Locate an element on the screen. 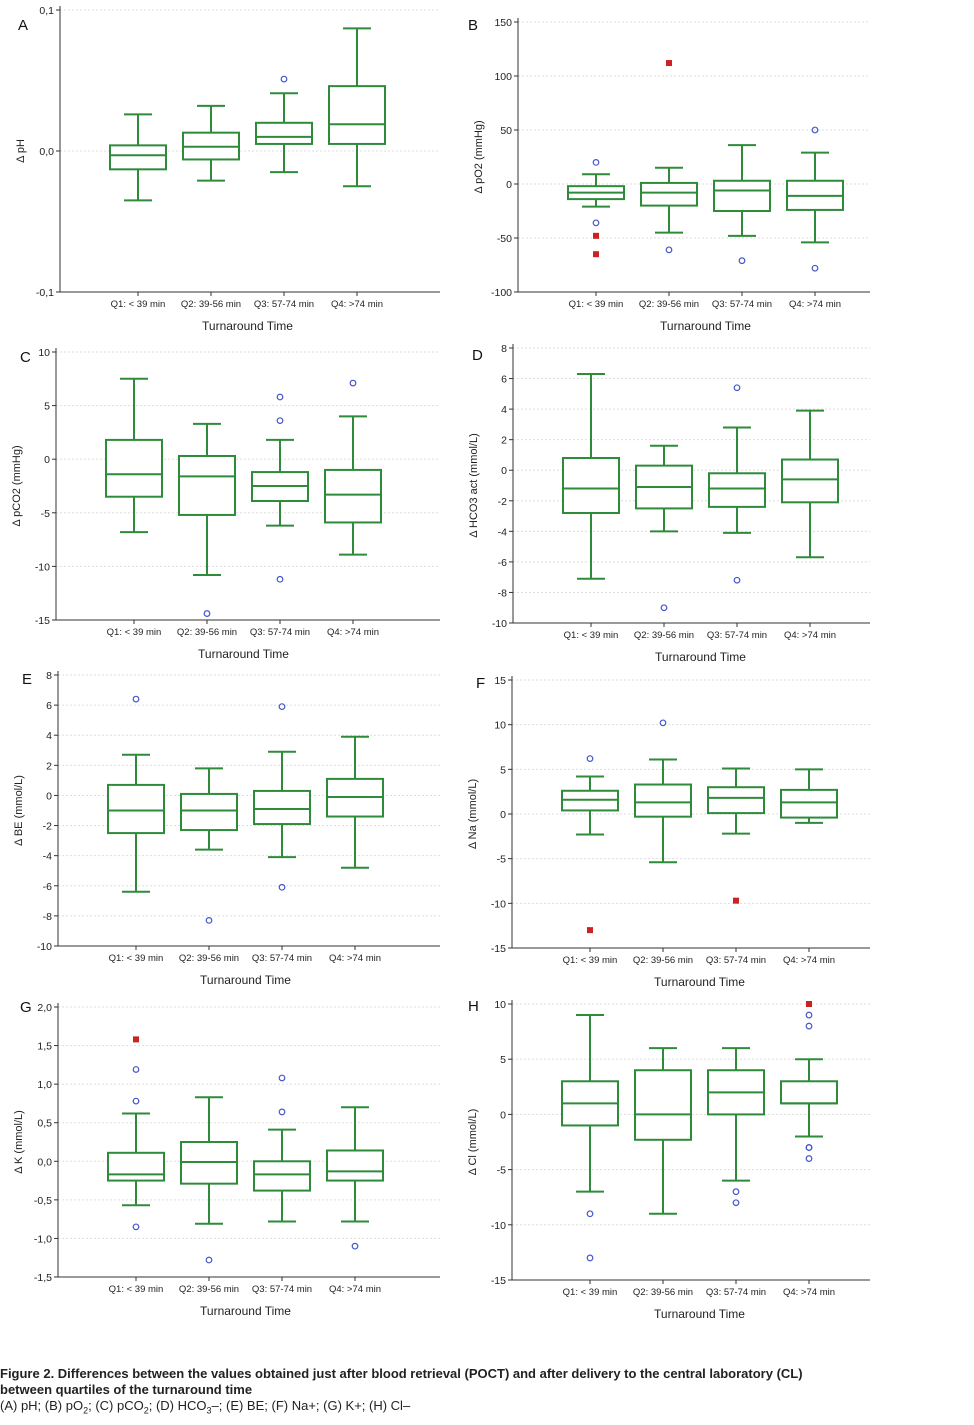 Image resolution: width=974 pixels, height=1425 pixels. y-tick-label: 5 is located at coordinates (503, 770).